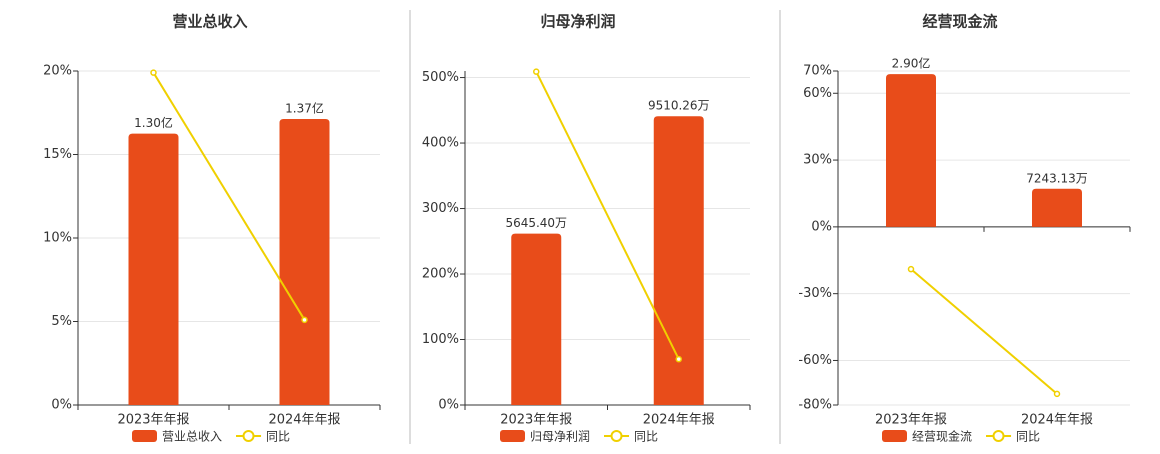 The image size is (1160, 454). What do you see at coordinates (57, 154) in the screenshot?
I see `y-tick-label: 15%` at bounding box center [57, 154].